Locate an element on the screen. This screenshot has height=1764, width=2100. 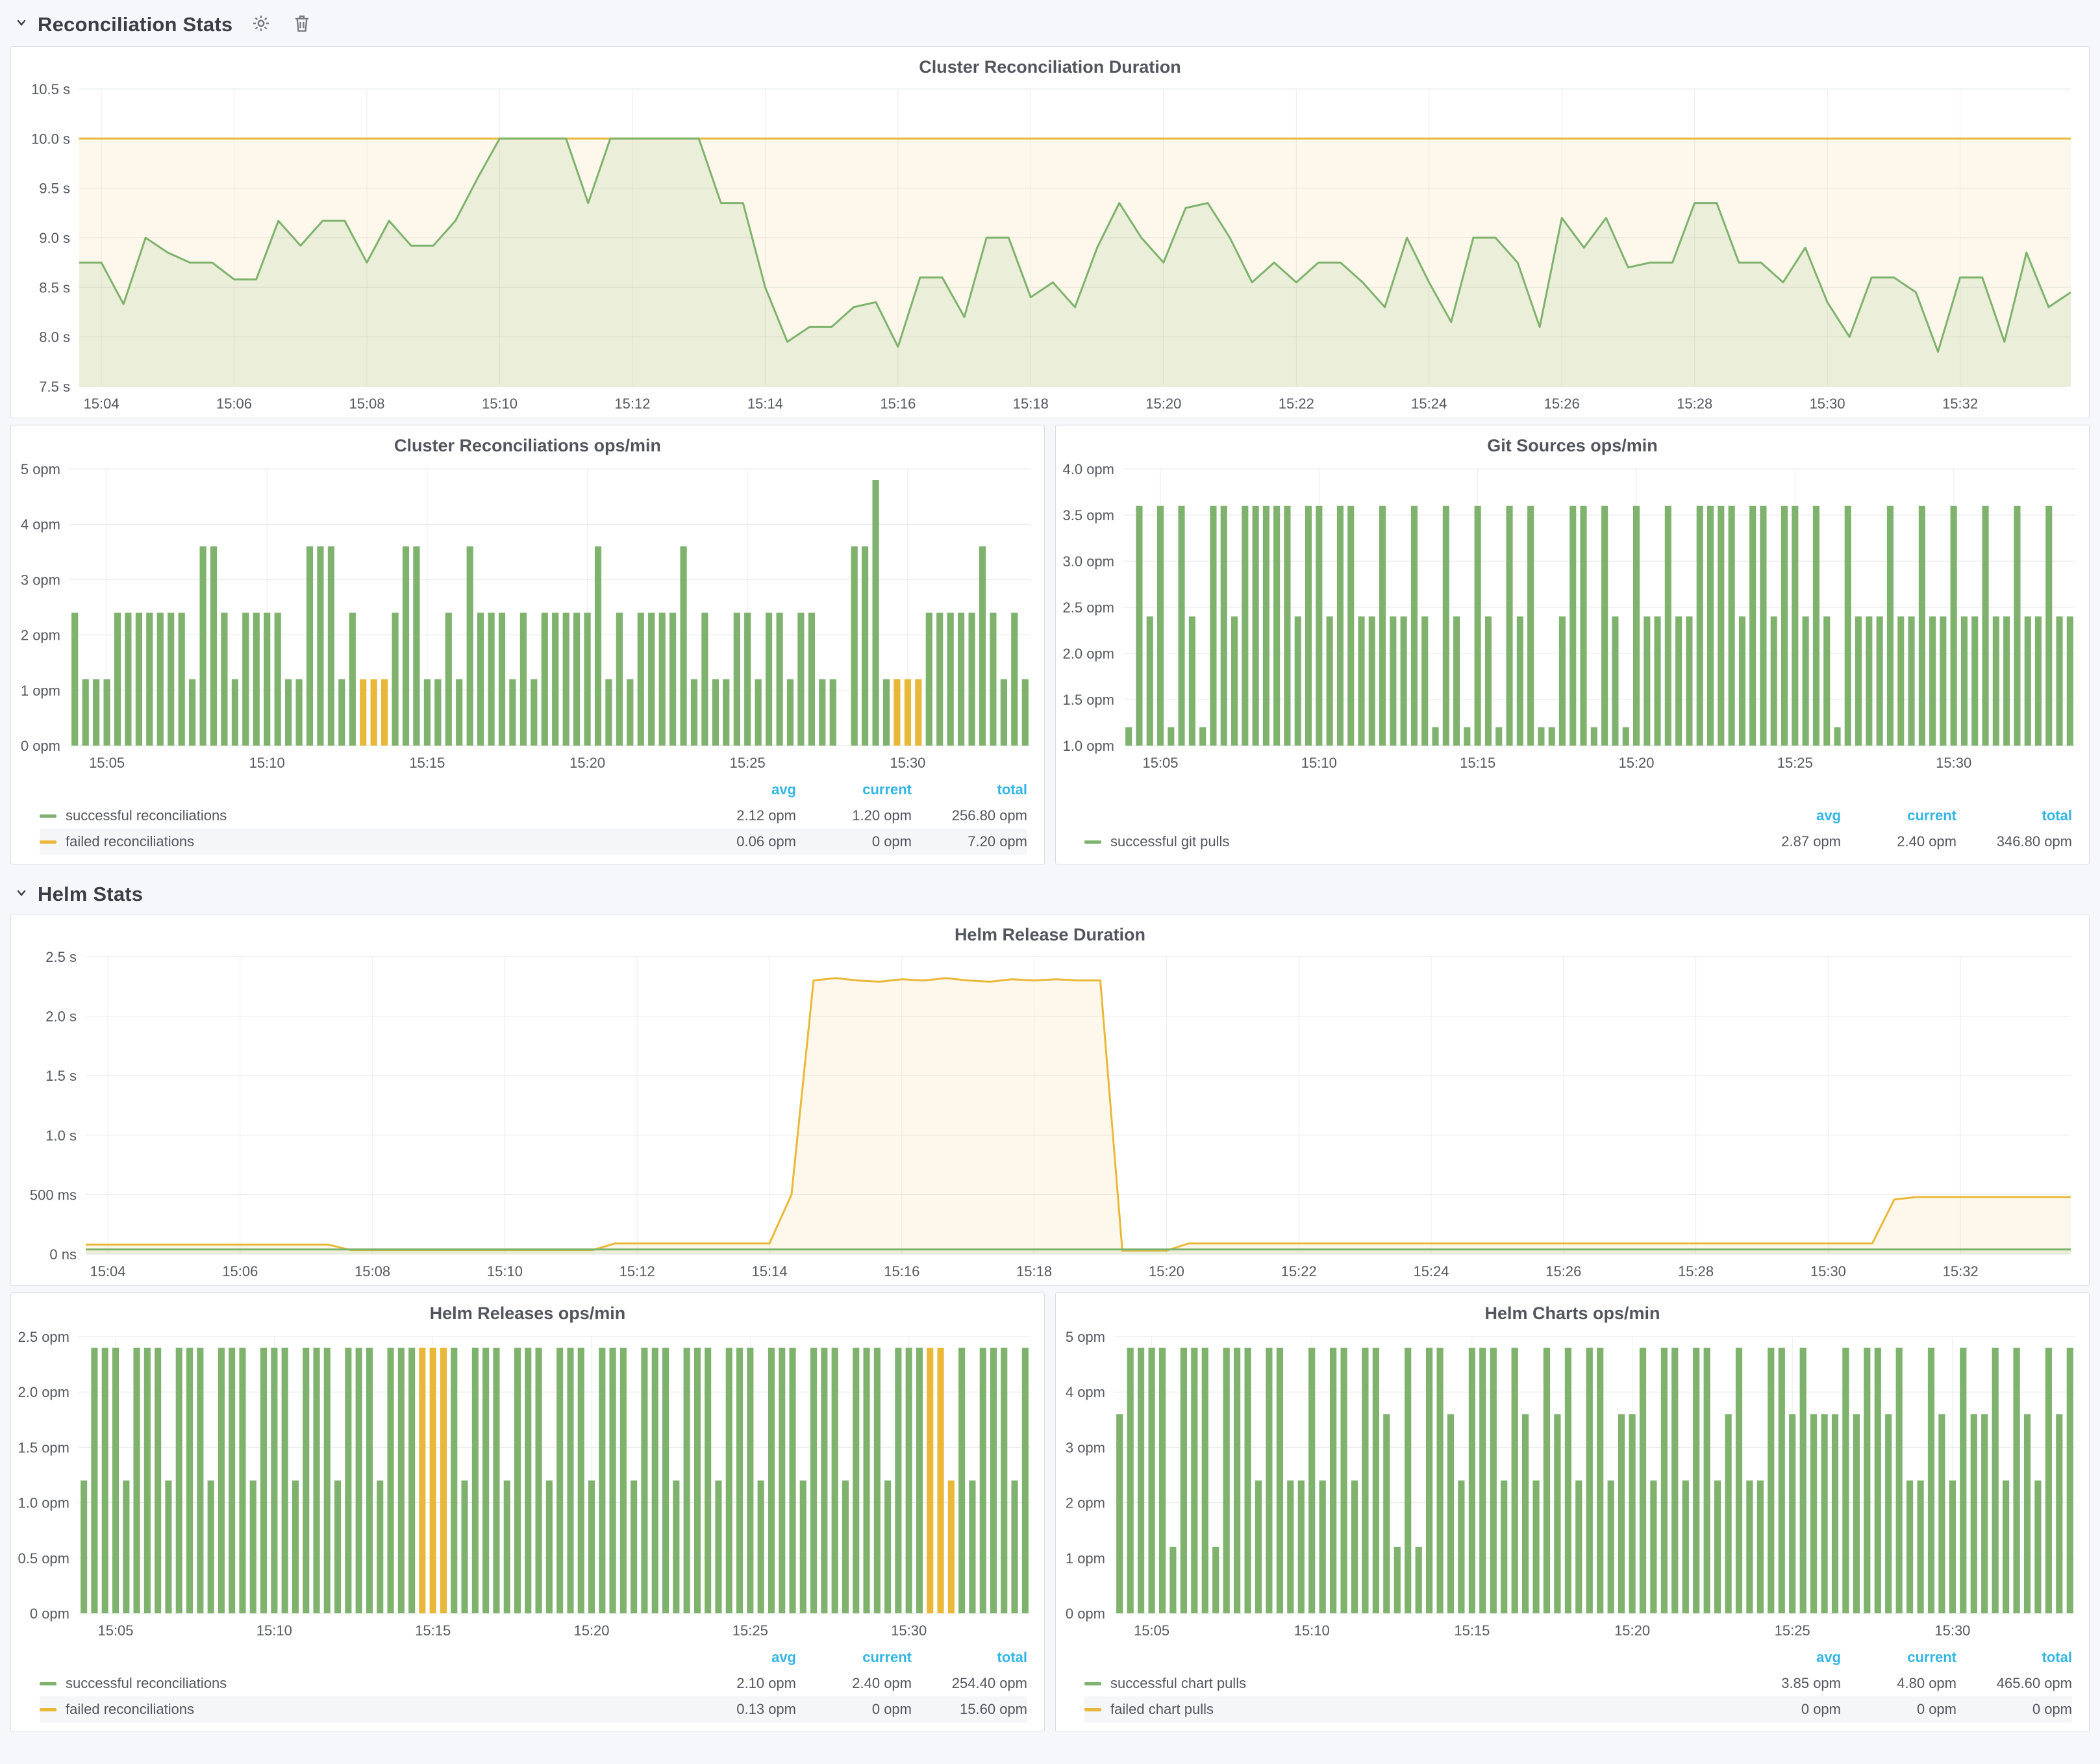
series-label: successful chart pulls is located at coordinates (1178, 1683).